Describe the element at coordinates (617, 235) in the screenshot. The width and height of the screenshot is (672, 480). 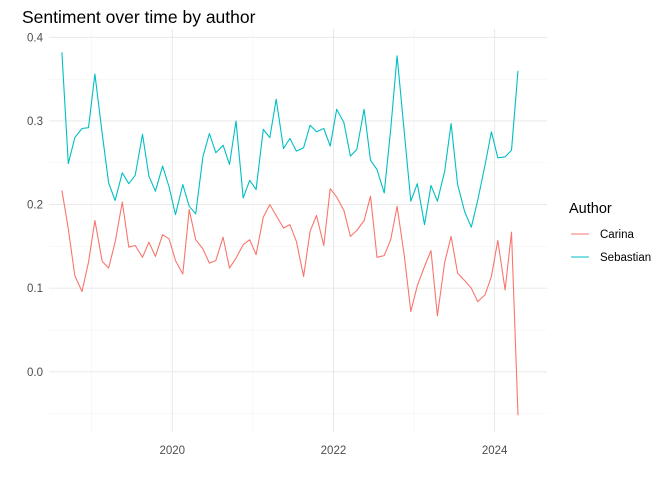
I see `legend-label-carina: Carina` at that location.